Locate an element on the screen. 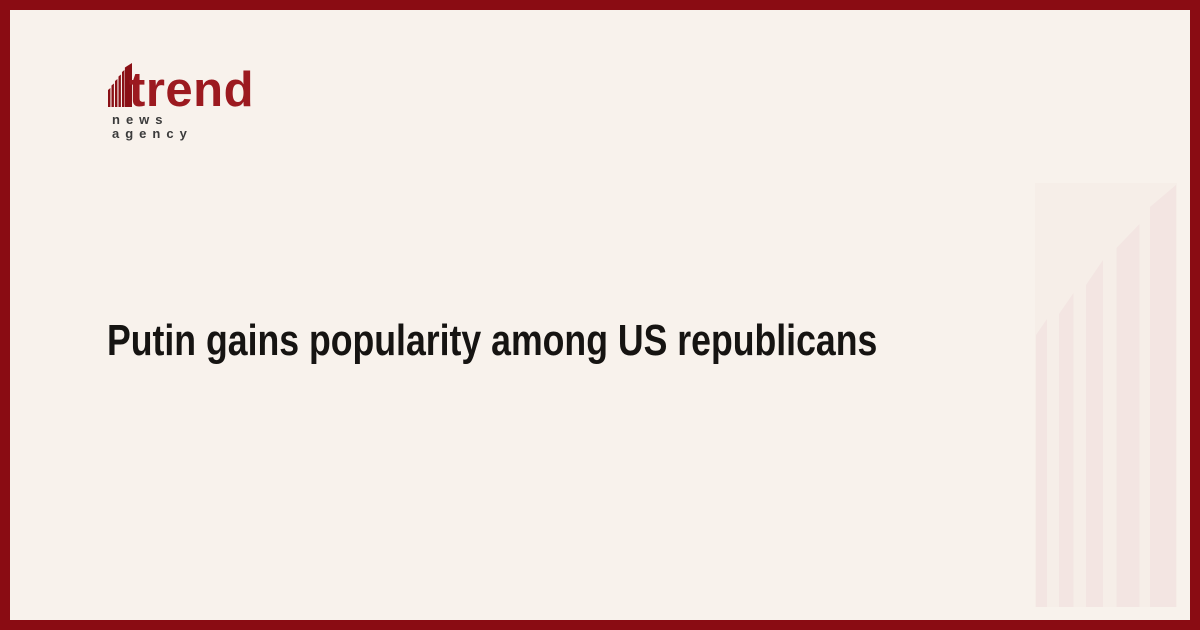 Image resolution: width=1200 pixels, height=630 pixels. rising-bars-icon is located at coordinates (120, 85).